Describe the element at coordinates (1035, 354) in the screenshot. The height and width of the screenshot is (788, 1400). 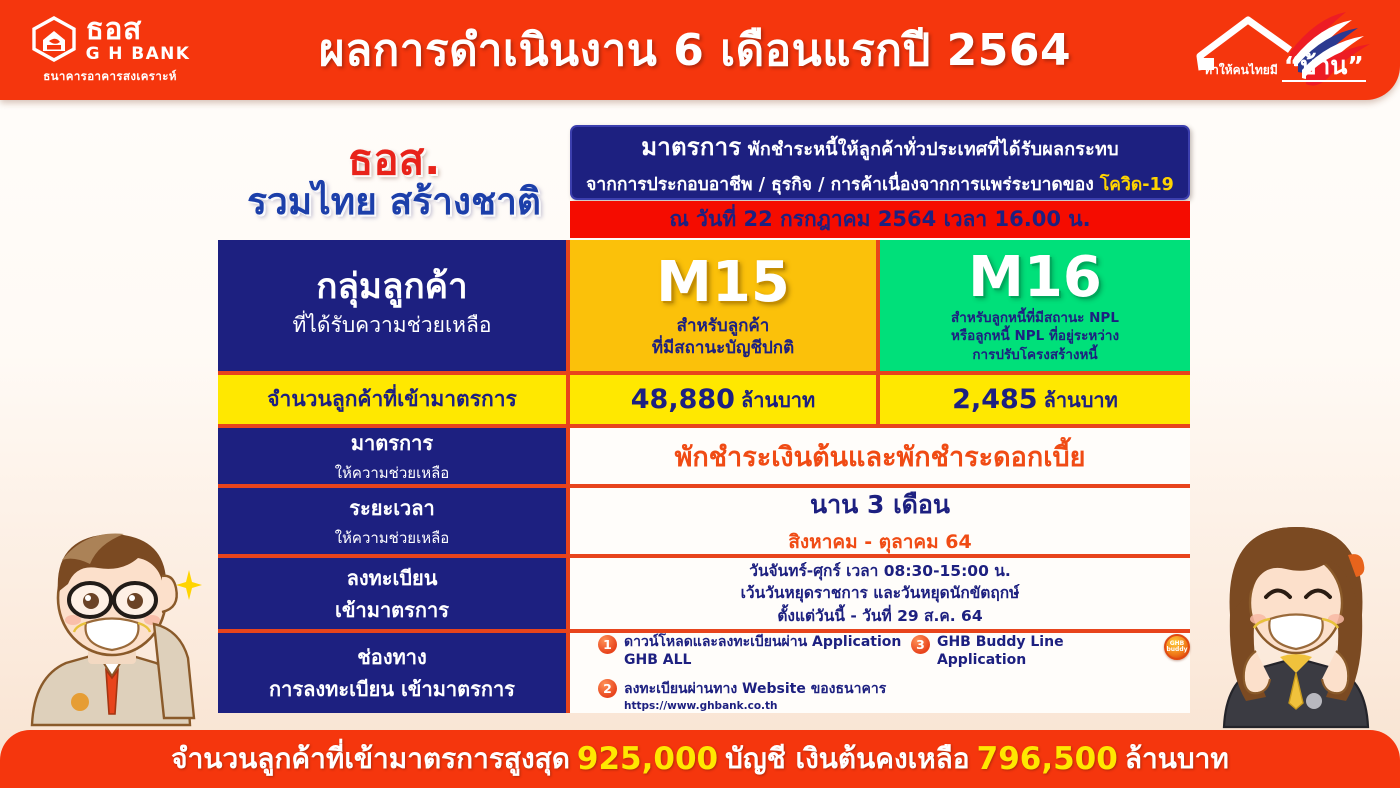
I see `m16-desc-line-3: การปรับโครงสร้างหนี้` at that location.